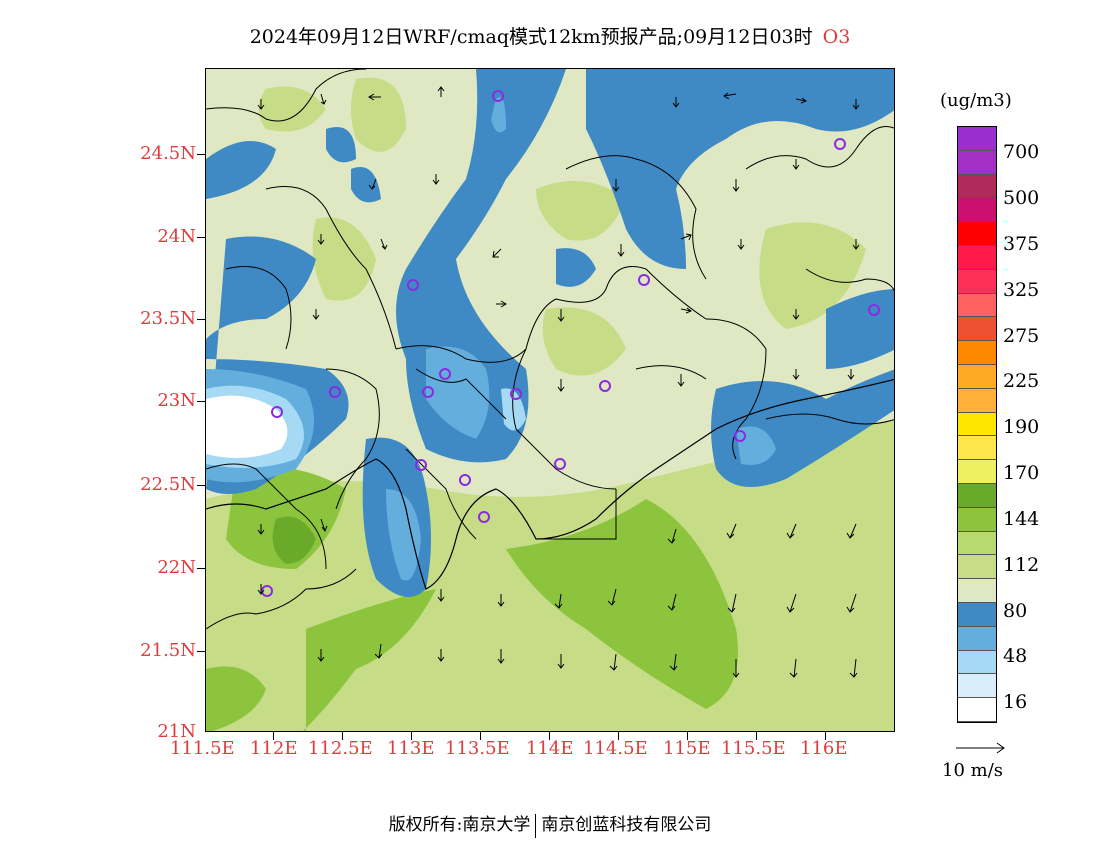 The width and height of the screenshot is (1100, 850). I want to click on lon-label-114-5: 114.5E, so click(615, 748).